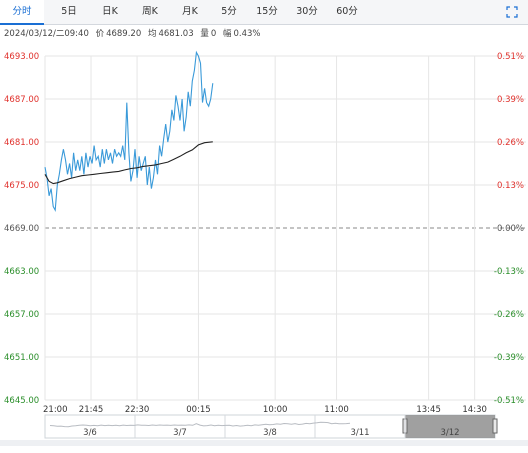  What do you see at coordinates (21, 358) in the screenshot?
I see `y-tick-label: 4651.00` at bounding box center [21, 358].